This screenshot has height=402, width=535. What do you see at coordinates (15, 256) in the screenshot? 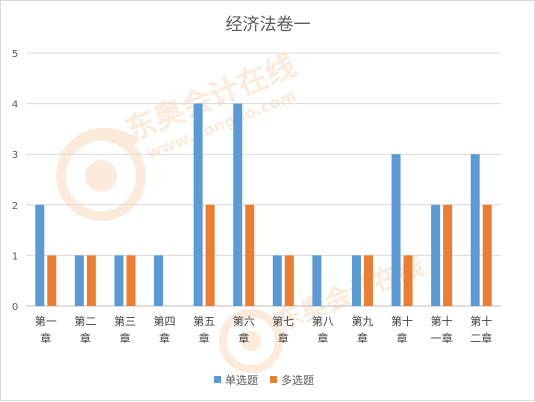
I see `y-tick-label: 1` at bounding box center [15, 256].